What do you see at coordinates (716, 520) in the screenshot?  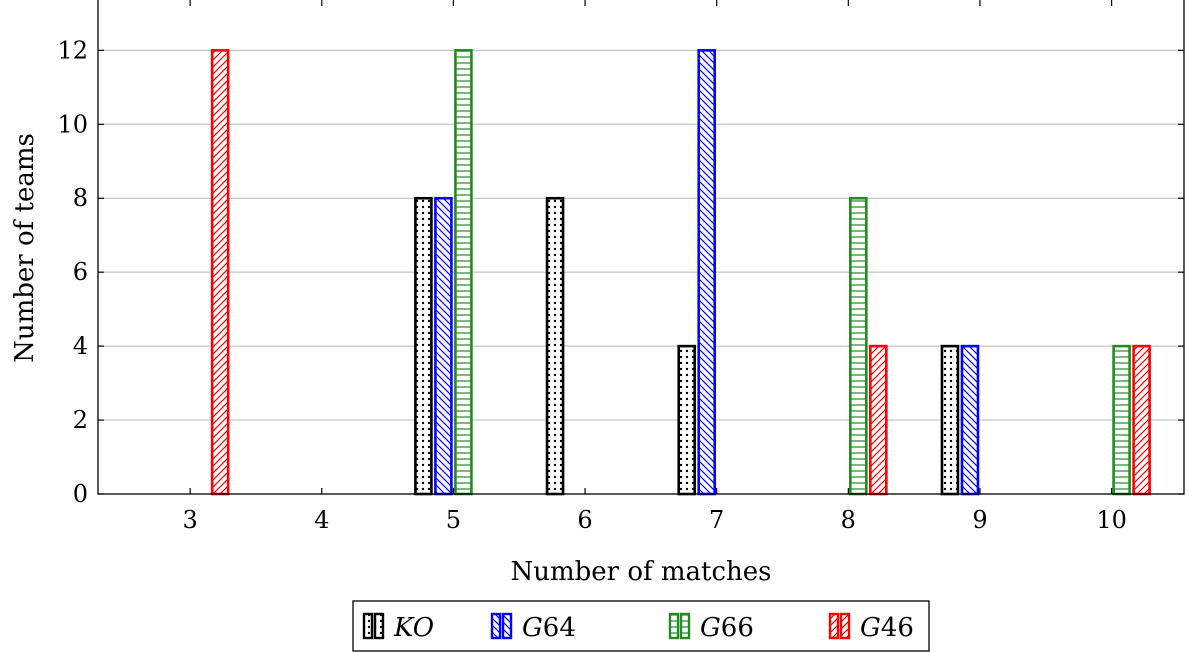 I see `x-tick-label: 7` at bounding box center [716, 520].